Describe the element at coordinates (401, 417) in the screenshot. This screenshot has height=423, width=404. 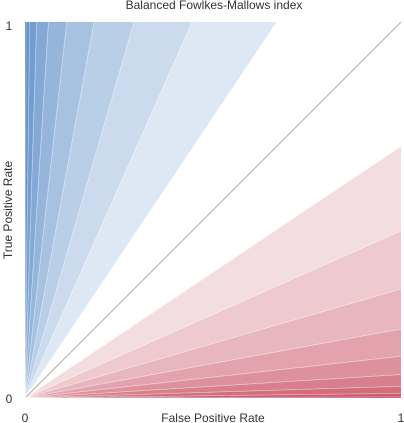
I see `x-tick-label-1: 1` at that location.